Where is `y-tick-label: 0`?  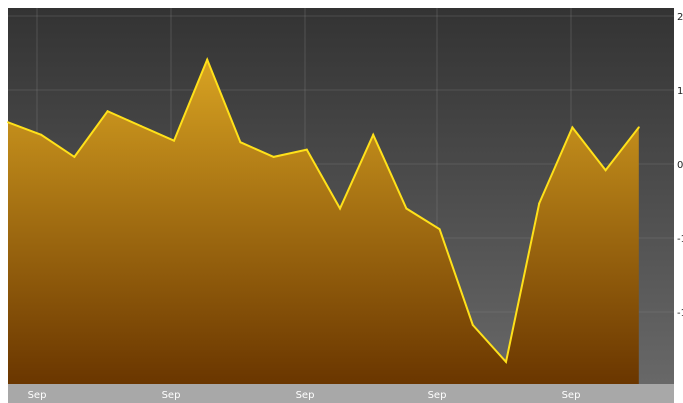 y-tick-label: 0 is located at coordinates (680, 165).